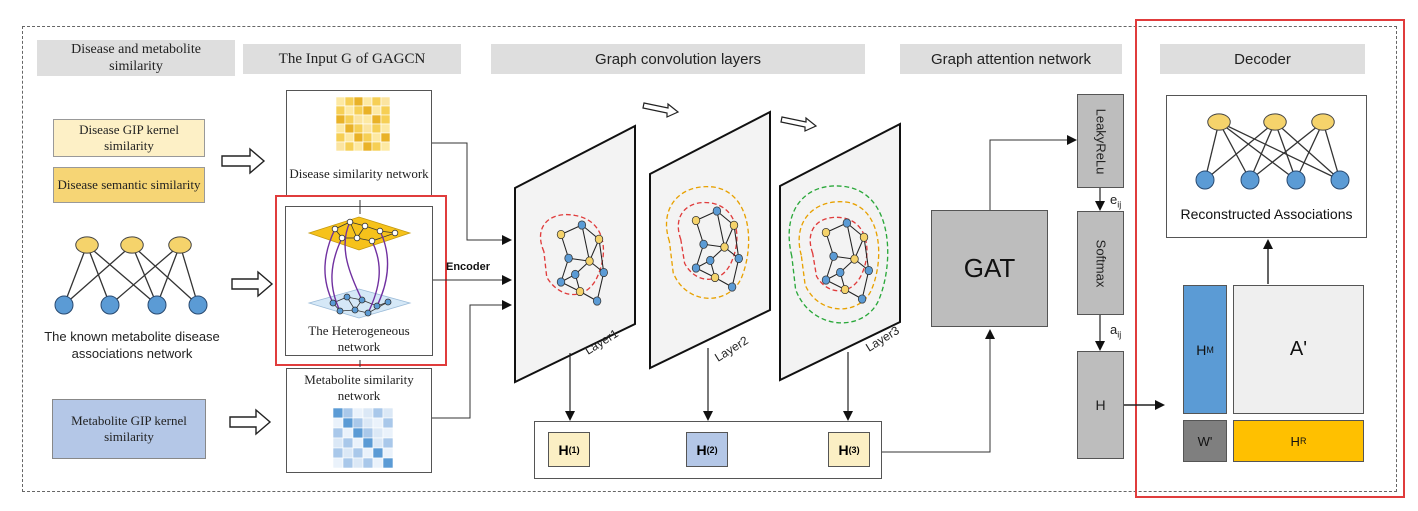  I want to click on hetero-network-label: The Heterogeneous network, so click(359, 338).